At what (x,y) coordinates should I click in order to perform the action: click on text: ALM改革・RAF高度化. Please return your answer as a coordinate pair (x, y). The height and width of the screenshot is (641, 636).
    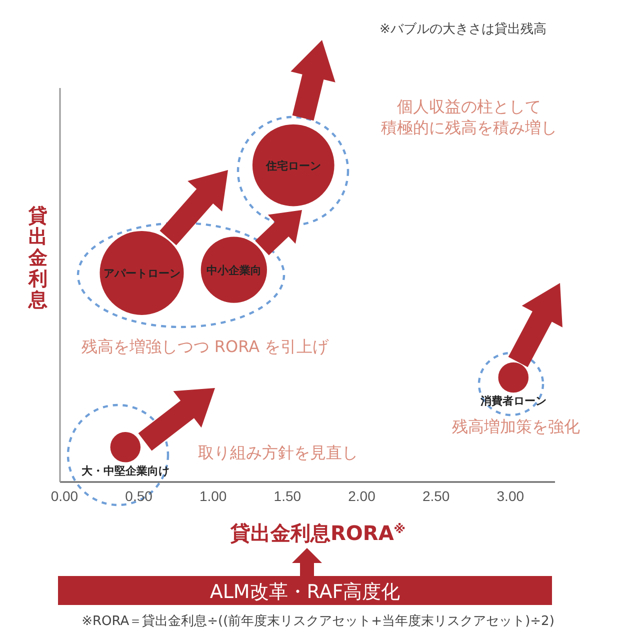
    Looking at the image, I should click on (305, 592).